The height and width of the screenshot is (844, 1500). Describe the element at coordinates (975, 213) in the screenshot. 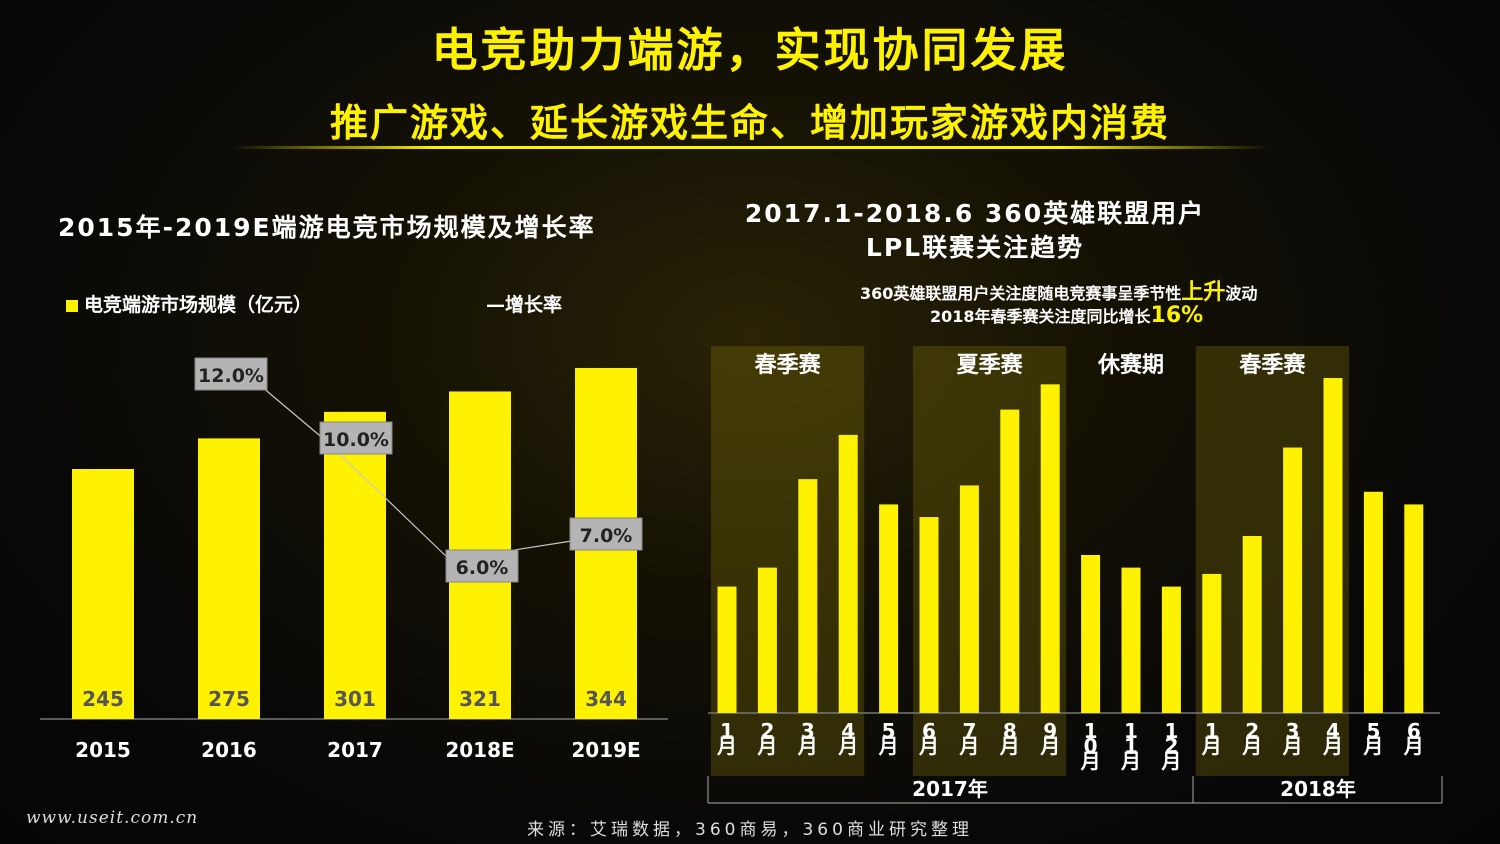

I see `right-chart-title-line1: 2017.1-2018.6 360英雄联盟用户` at that location.